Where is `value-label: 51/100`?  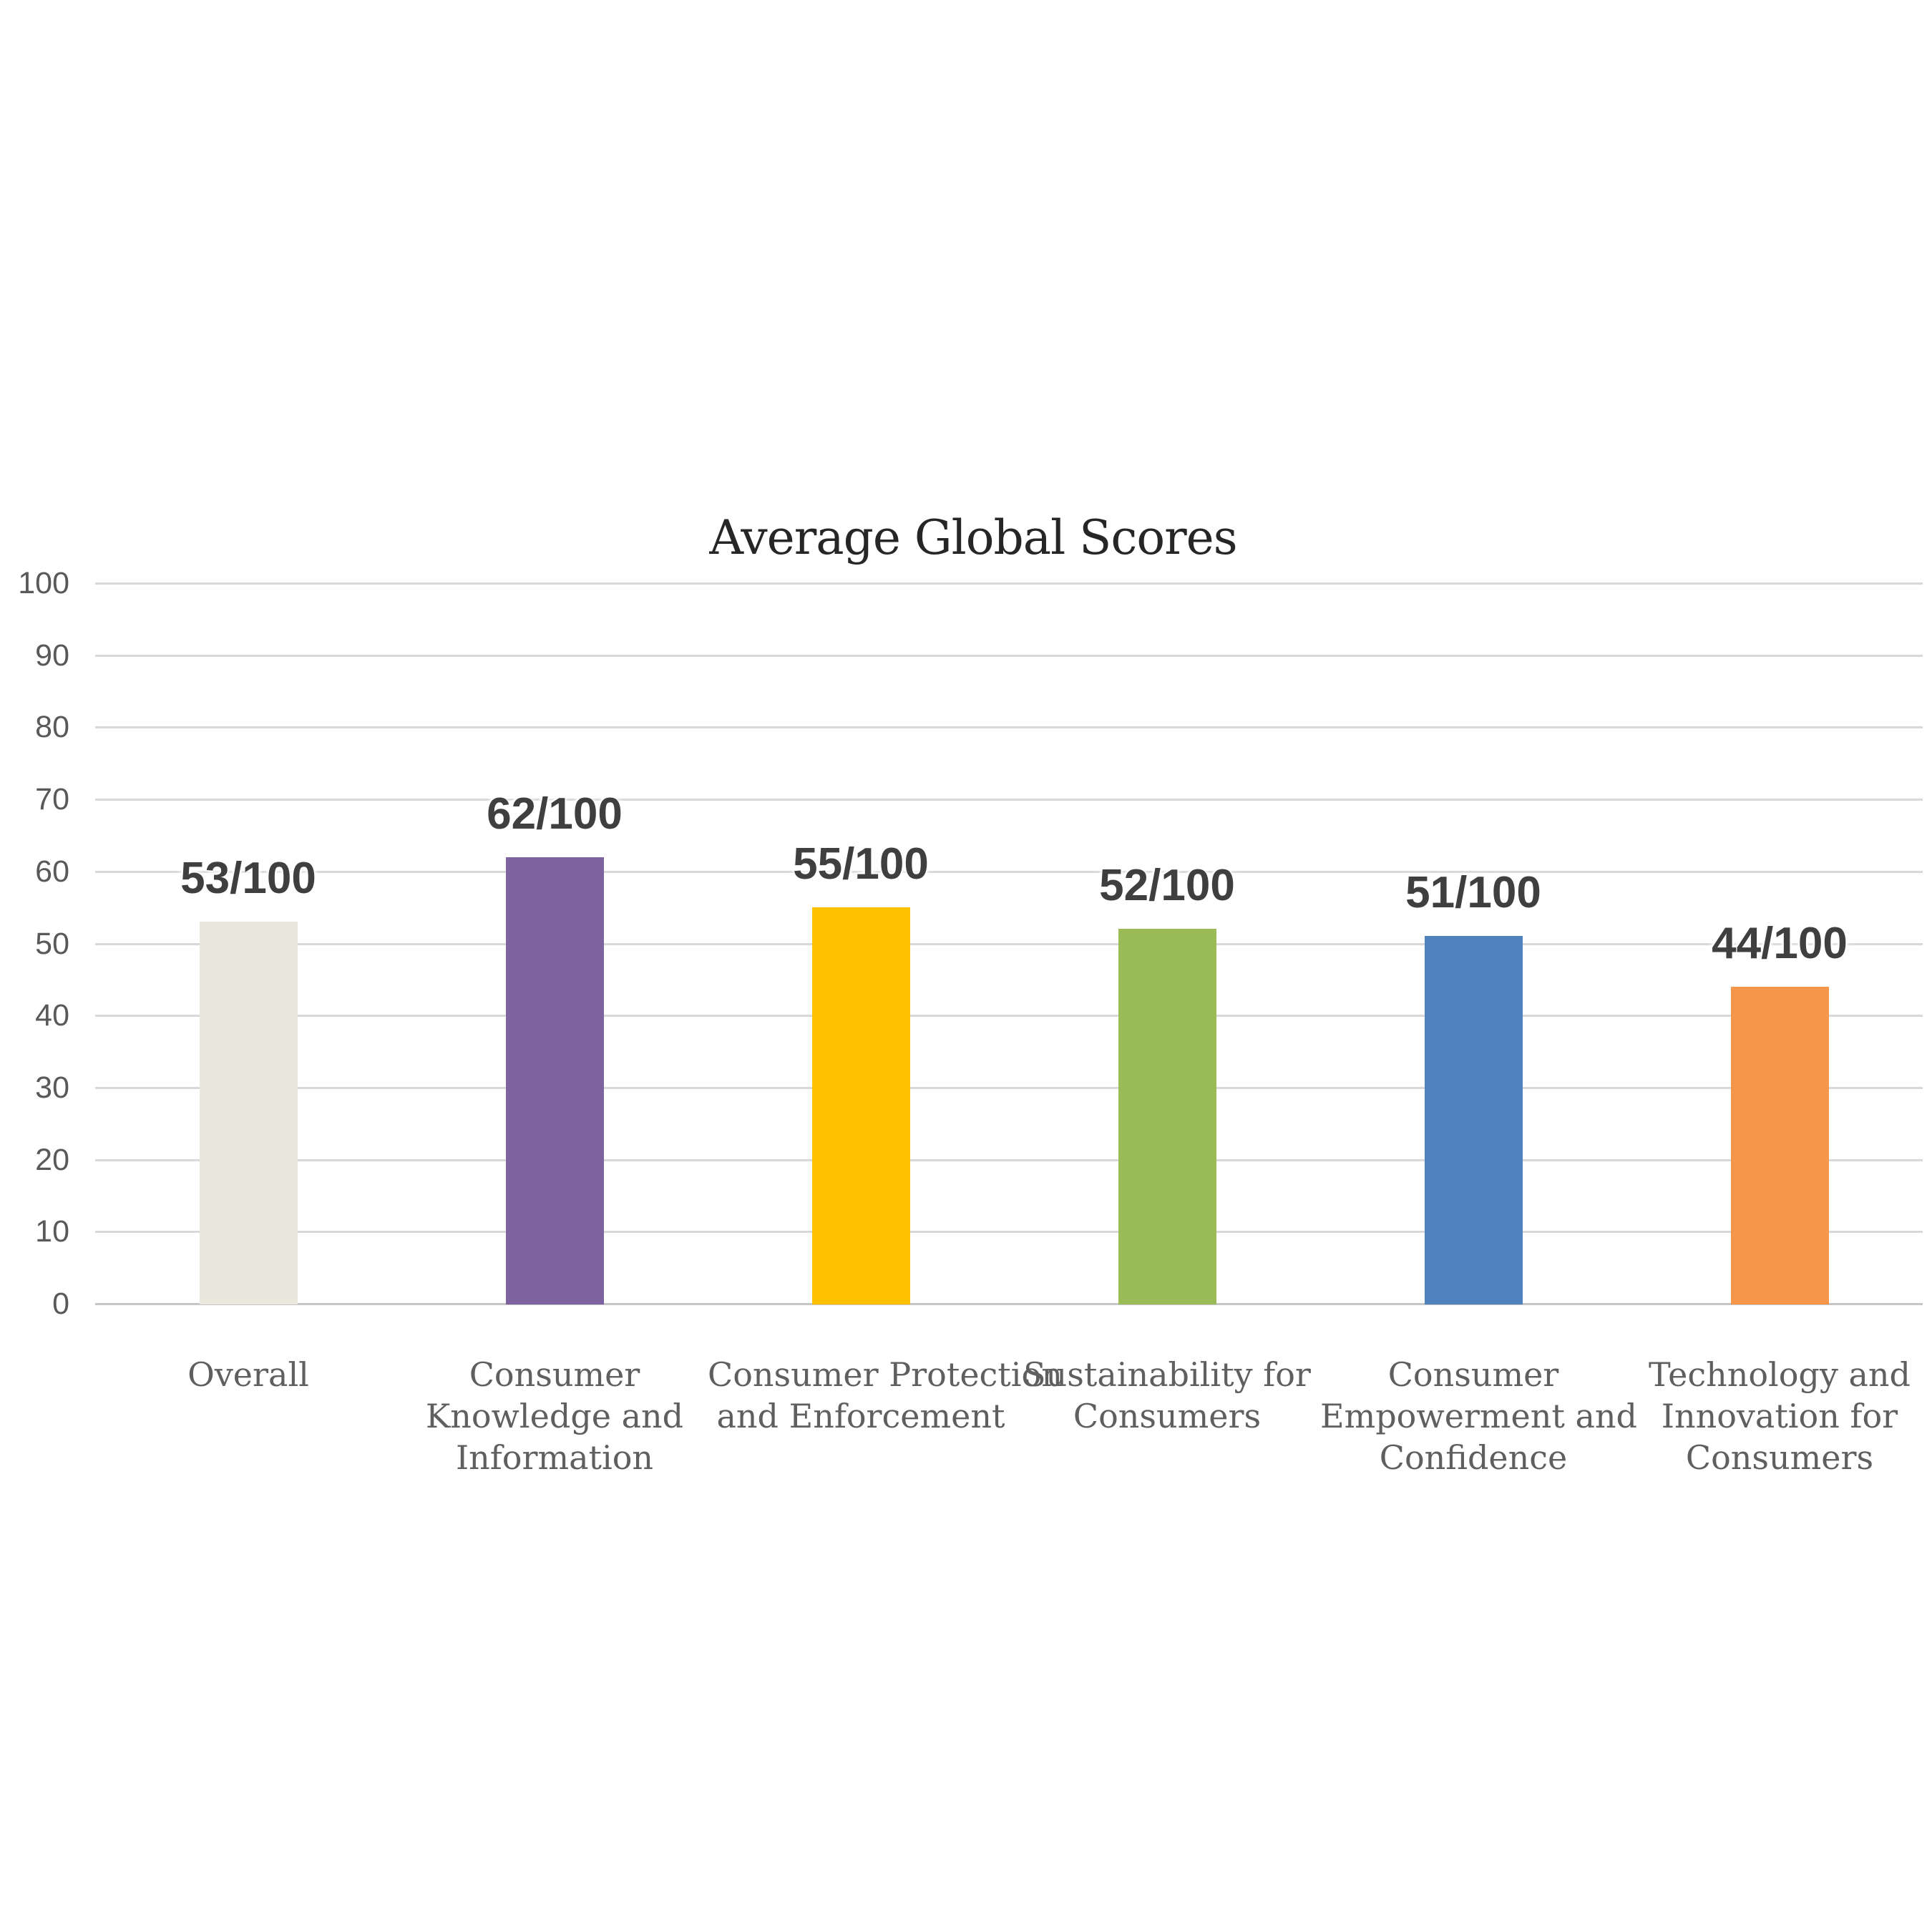
value-label: 51/100 is located at coordinates (1473, 893).